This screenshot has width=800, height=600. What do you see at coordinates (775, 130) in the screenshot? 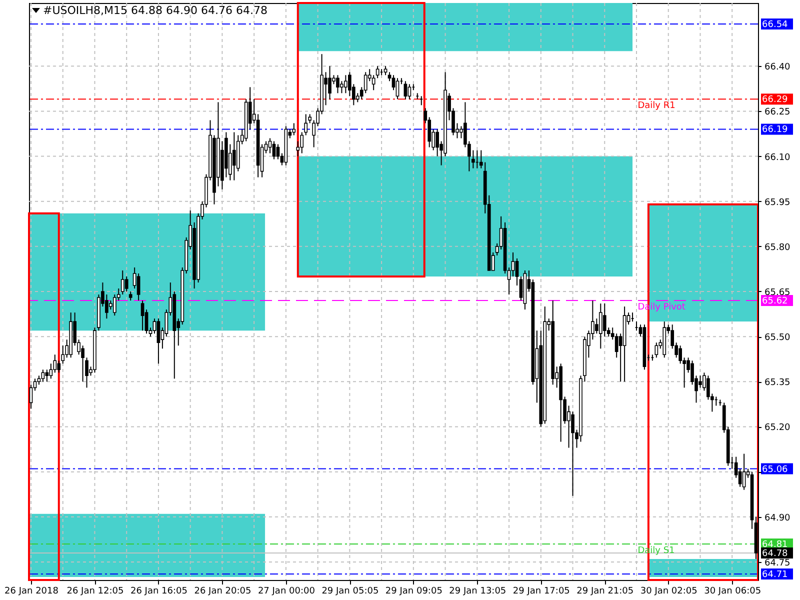
I see `text: 66.19` at bounding box center [775, 130].